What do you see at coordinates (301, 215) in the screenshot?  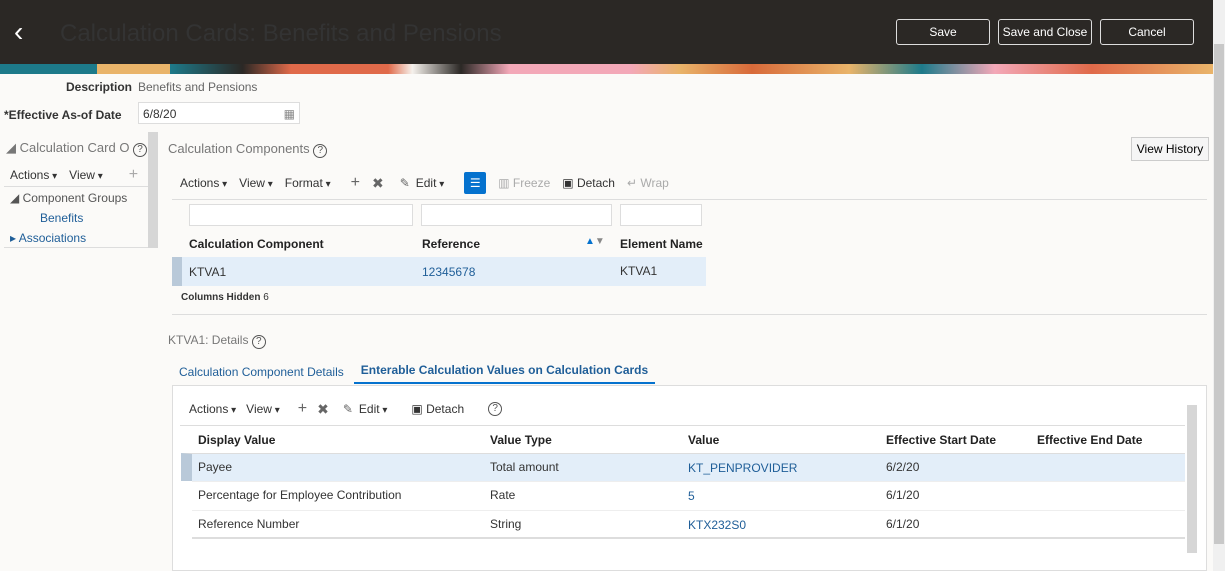 I see `filter-calculation-component` at bounding box center [301, 215].